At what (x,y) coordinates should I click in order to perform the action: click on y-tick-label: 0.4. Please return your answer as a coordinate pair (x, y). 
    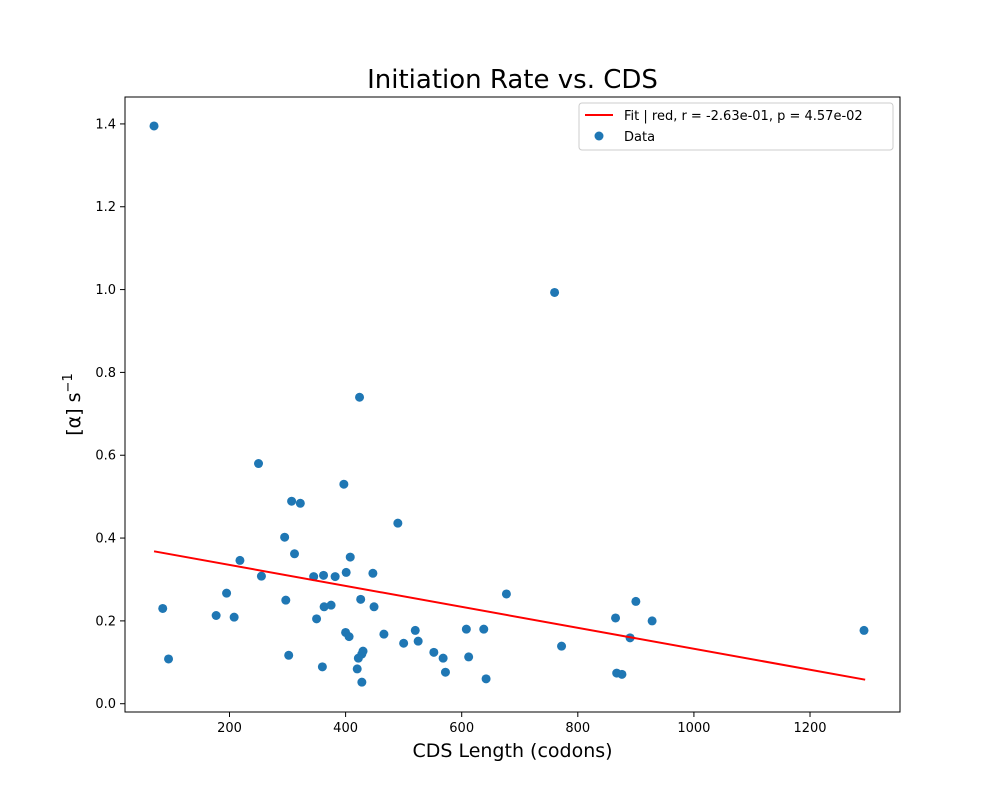
    Looking at the image, I should click on (105, 539).